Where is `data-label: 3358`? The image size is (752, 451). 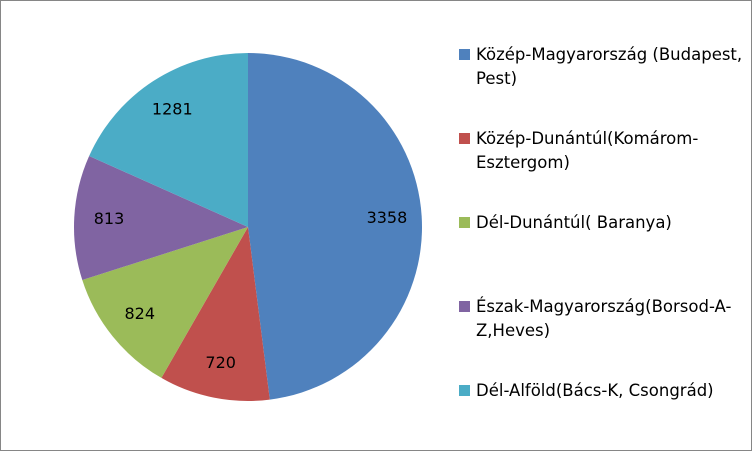
data-label: 3358 is located at coordinates (387, 217).